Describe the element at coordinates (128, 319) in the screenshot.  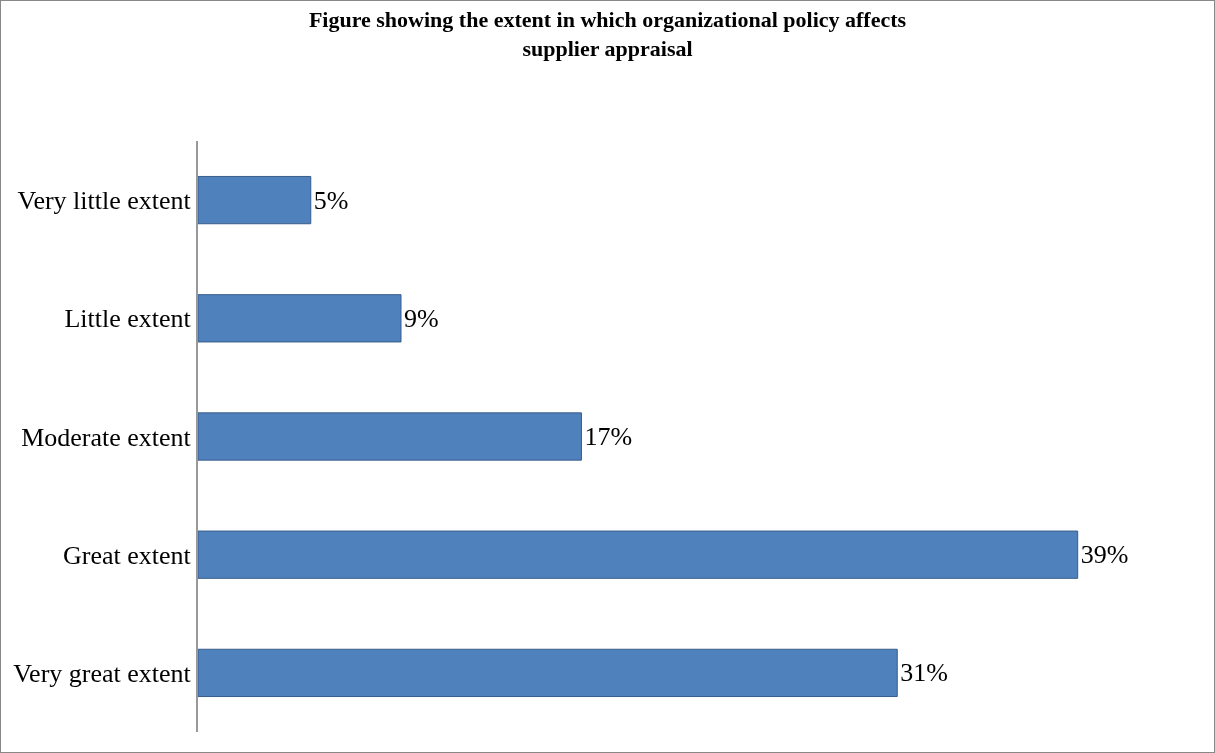
I see `y-tick-label: Little extent` at that location.